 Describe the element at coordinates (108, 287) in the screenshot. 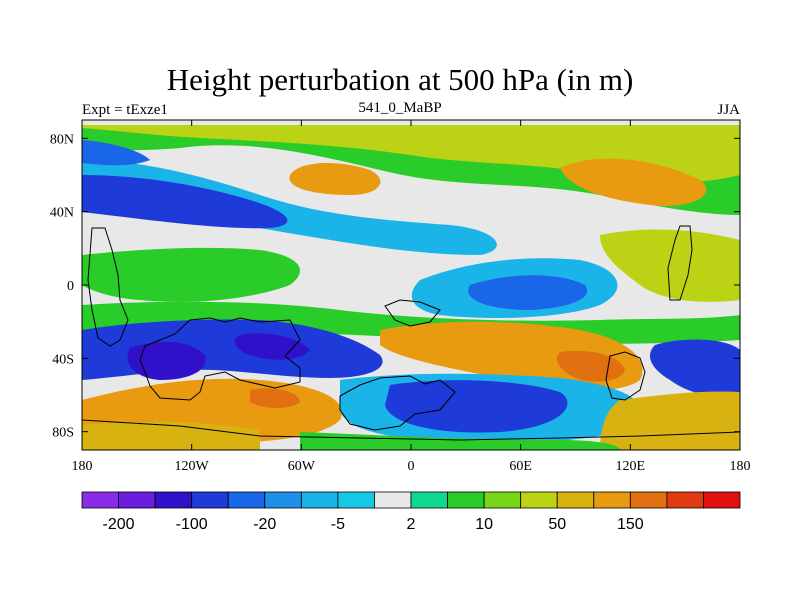

I see `coast-northwest` at that location.